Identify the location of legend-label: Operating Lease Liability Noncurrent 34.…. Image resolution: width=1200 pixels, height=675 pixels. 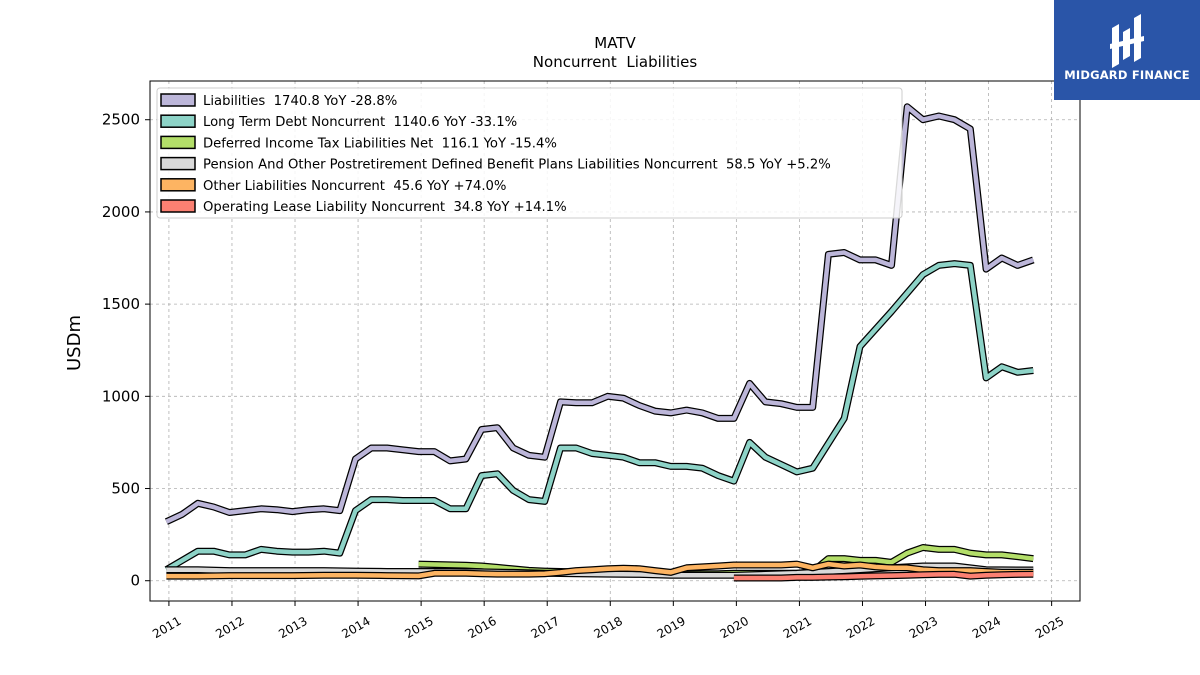
(385, 207).